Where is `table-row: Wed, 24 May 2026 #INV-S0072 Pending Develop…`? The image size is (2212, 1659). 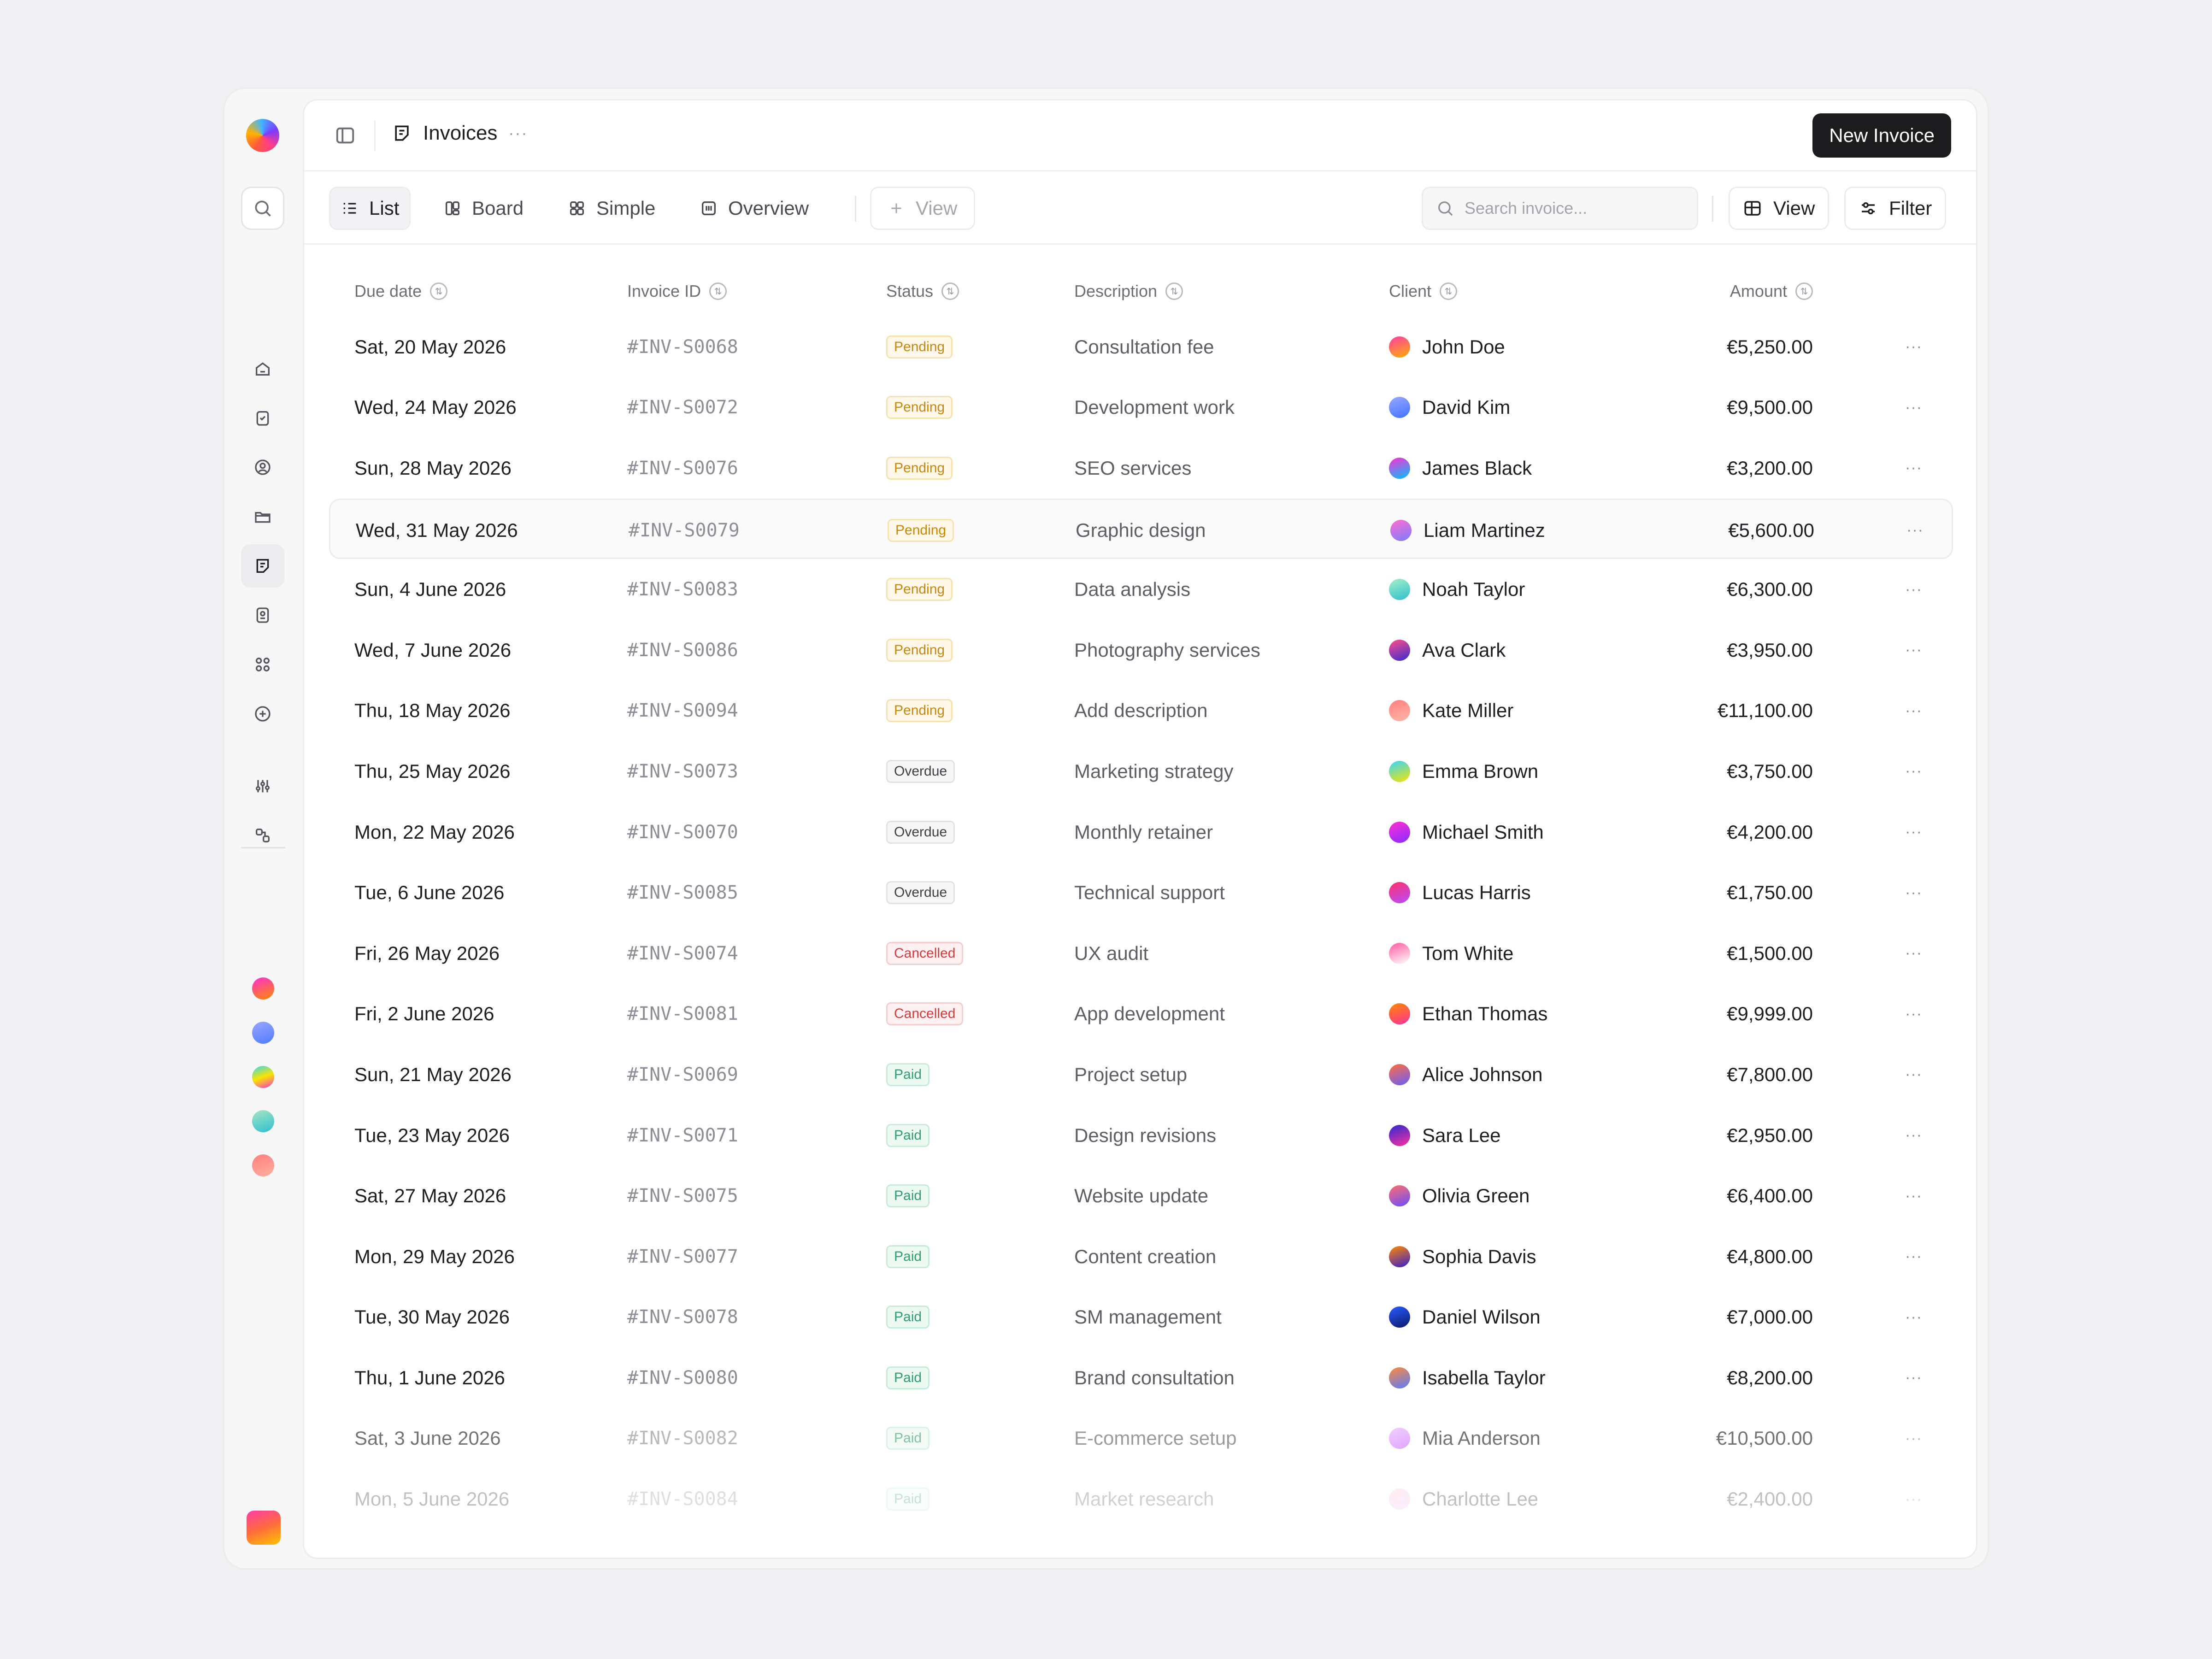 table-row: Wed, 24 May 2026 #INV-S0072 Pending Develop… is located at coordinates (1141, 407).